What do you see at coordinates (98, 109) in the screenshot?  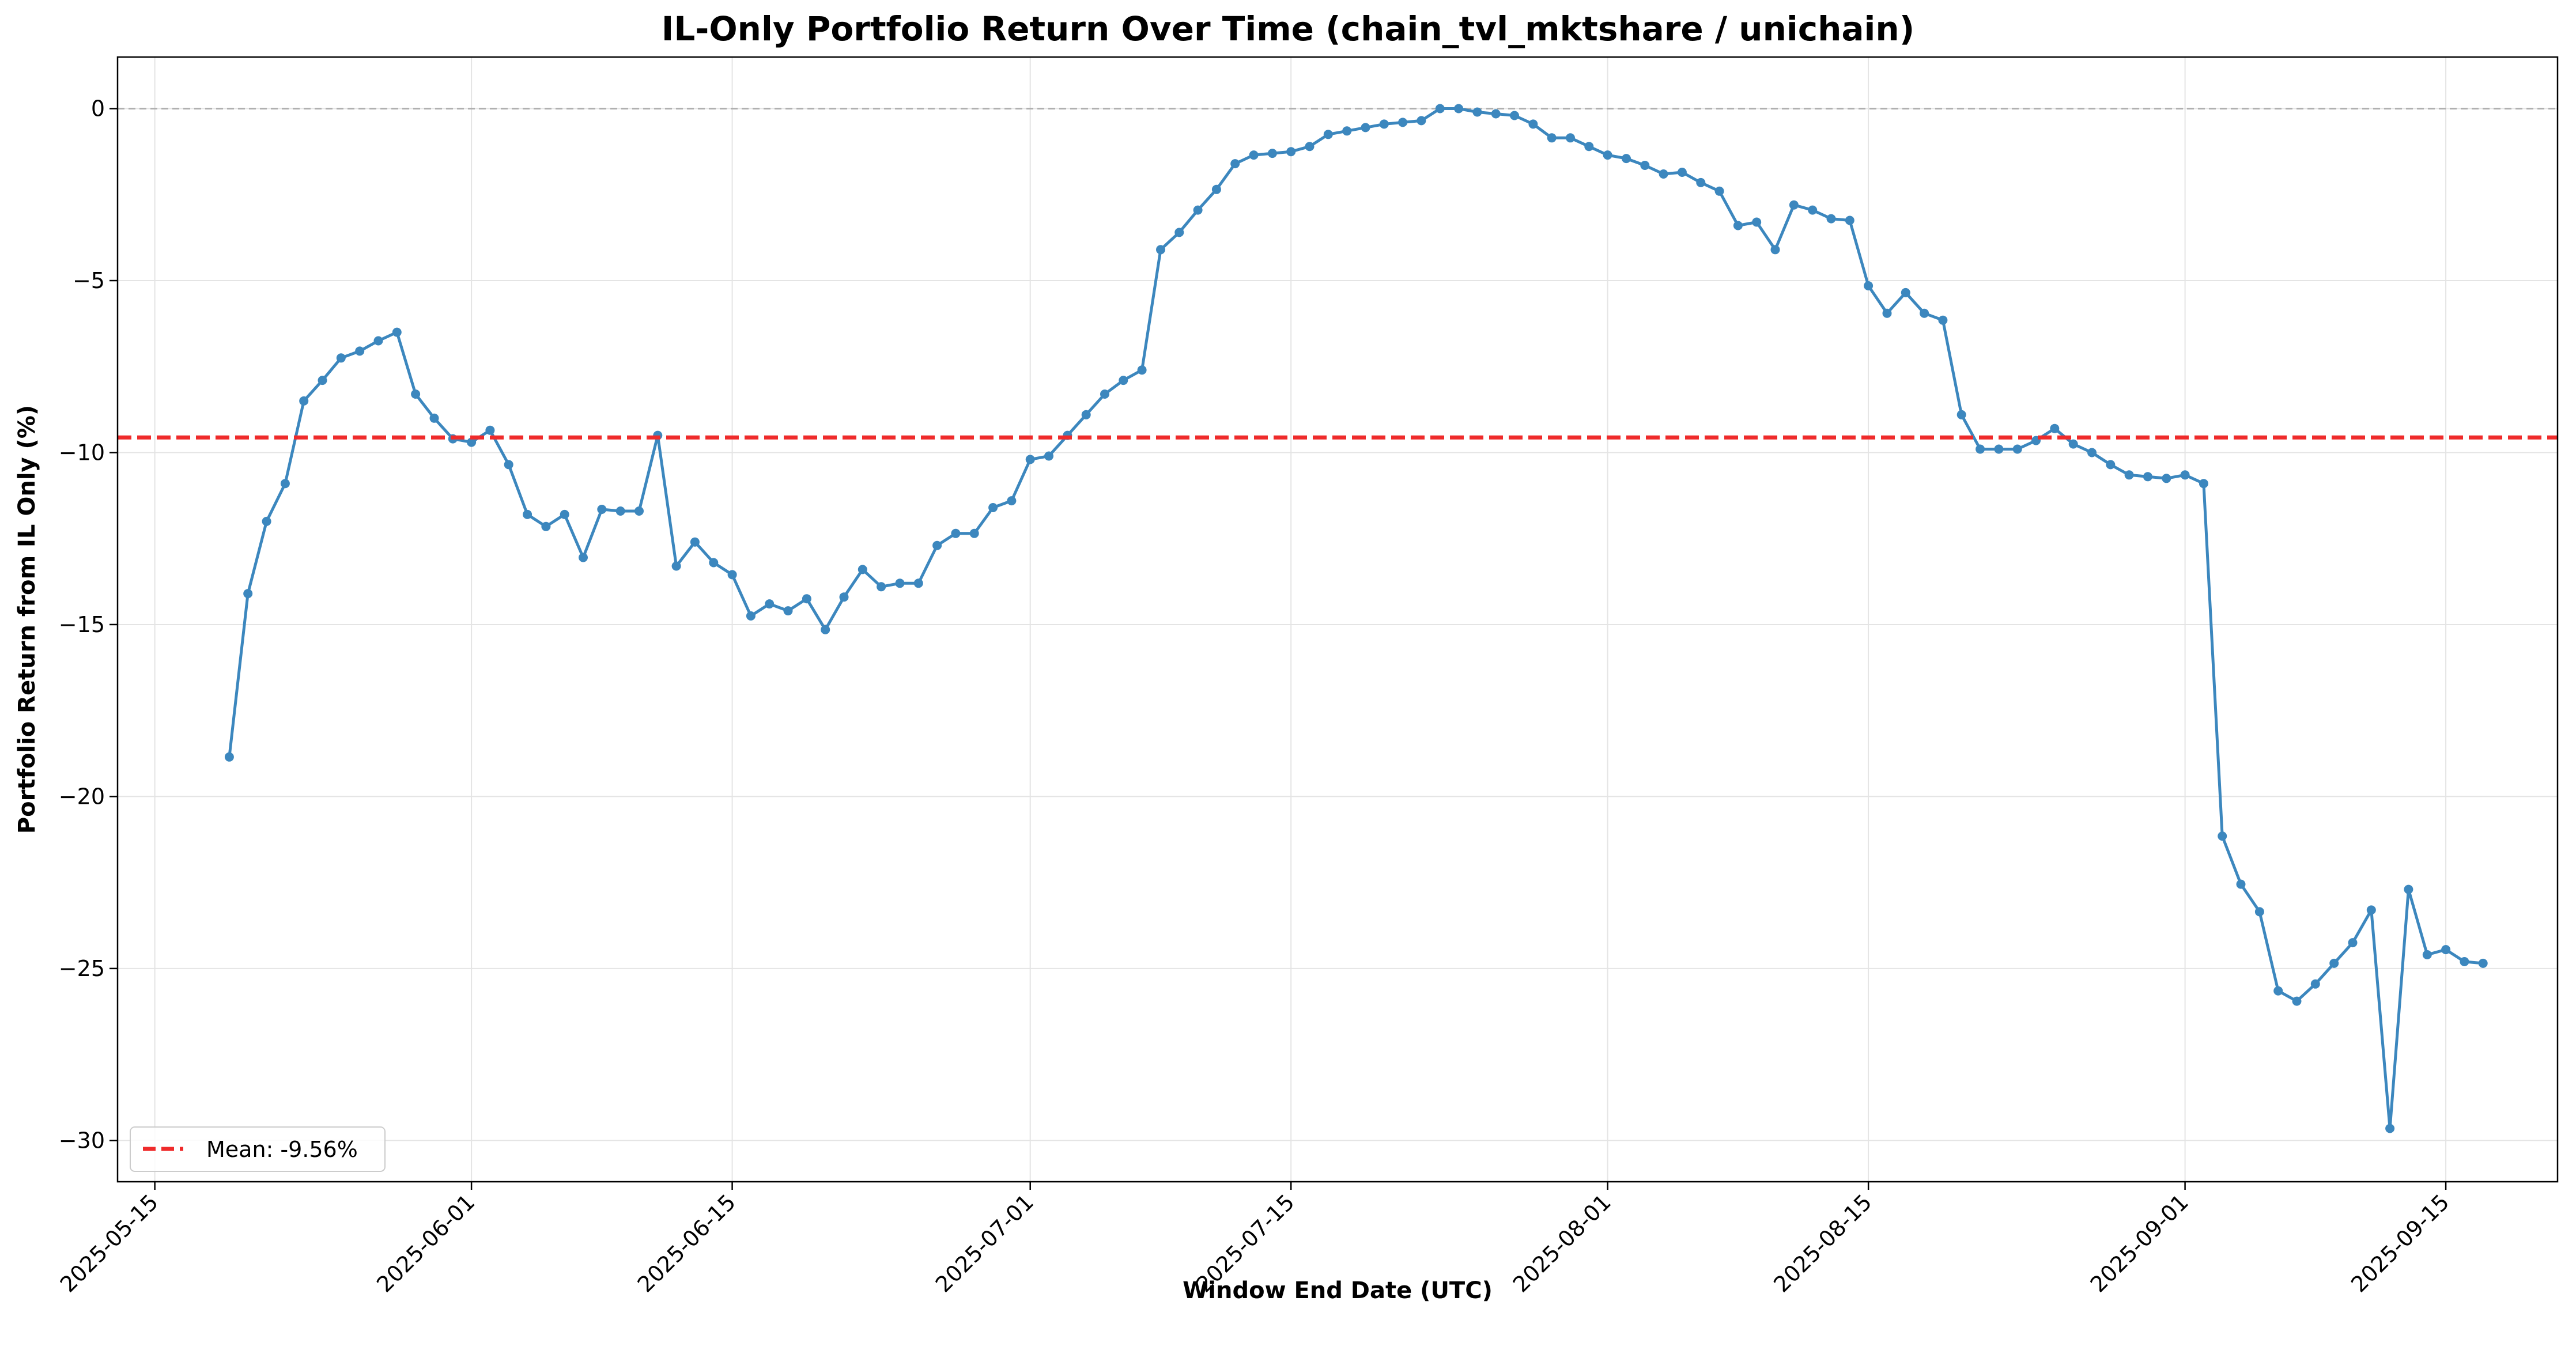 I see `y-tick-label: 0` at bounding box center [98, 109].